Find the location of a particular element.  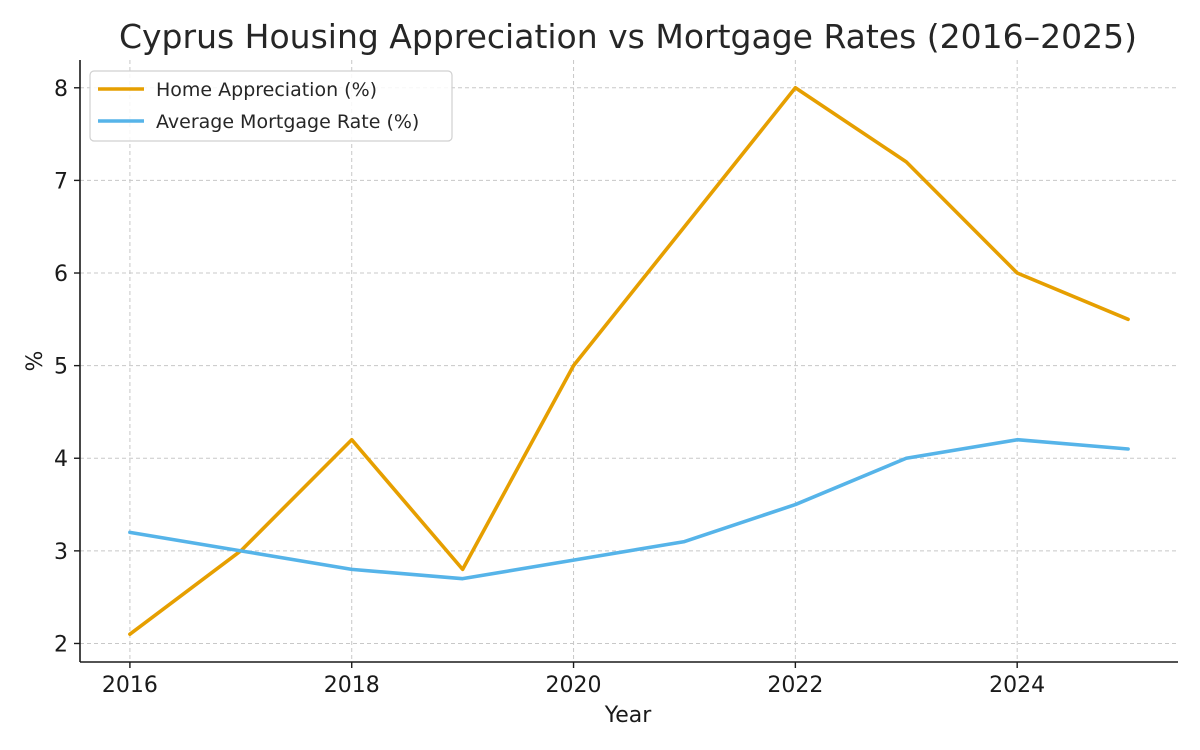

legend-label: Average Mortgage Rate (%) is located at coordinates (287, 122).